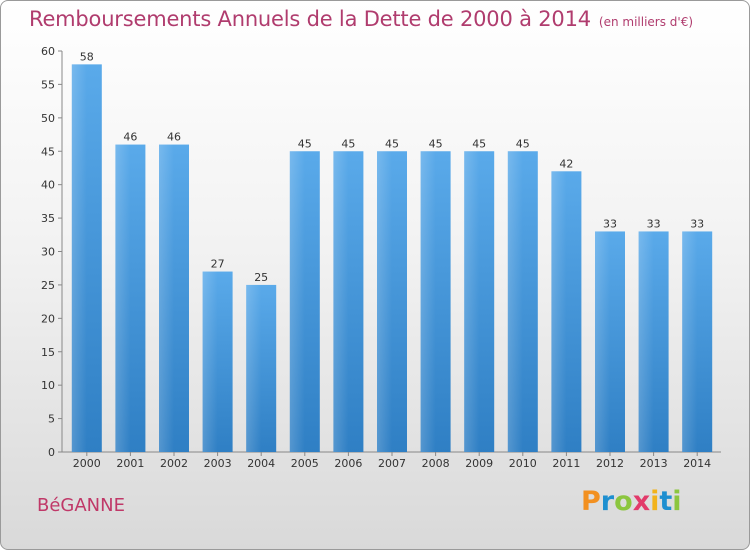  What do you see at coordinates (51, 419) in the screenshot?
I see `y-tick-label: 5` at bounding box center [51, 419].